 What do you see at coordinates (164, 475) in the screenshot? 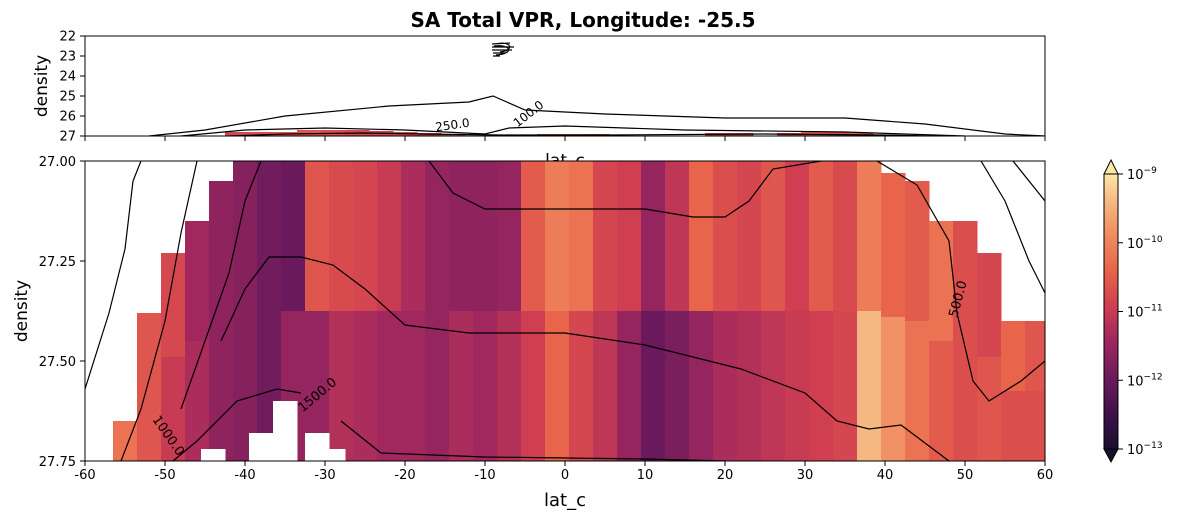
I see `x-tick-label: -50` at bounding box center [164, 475].